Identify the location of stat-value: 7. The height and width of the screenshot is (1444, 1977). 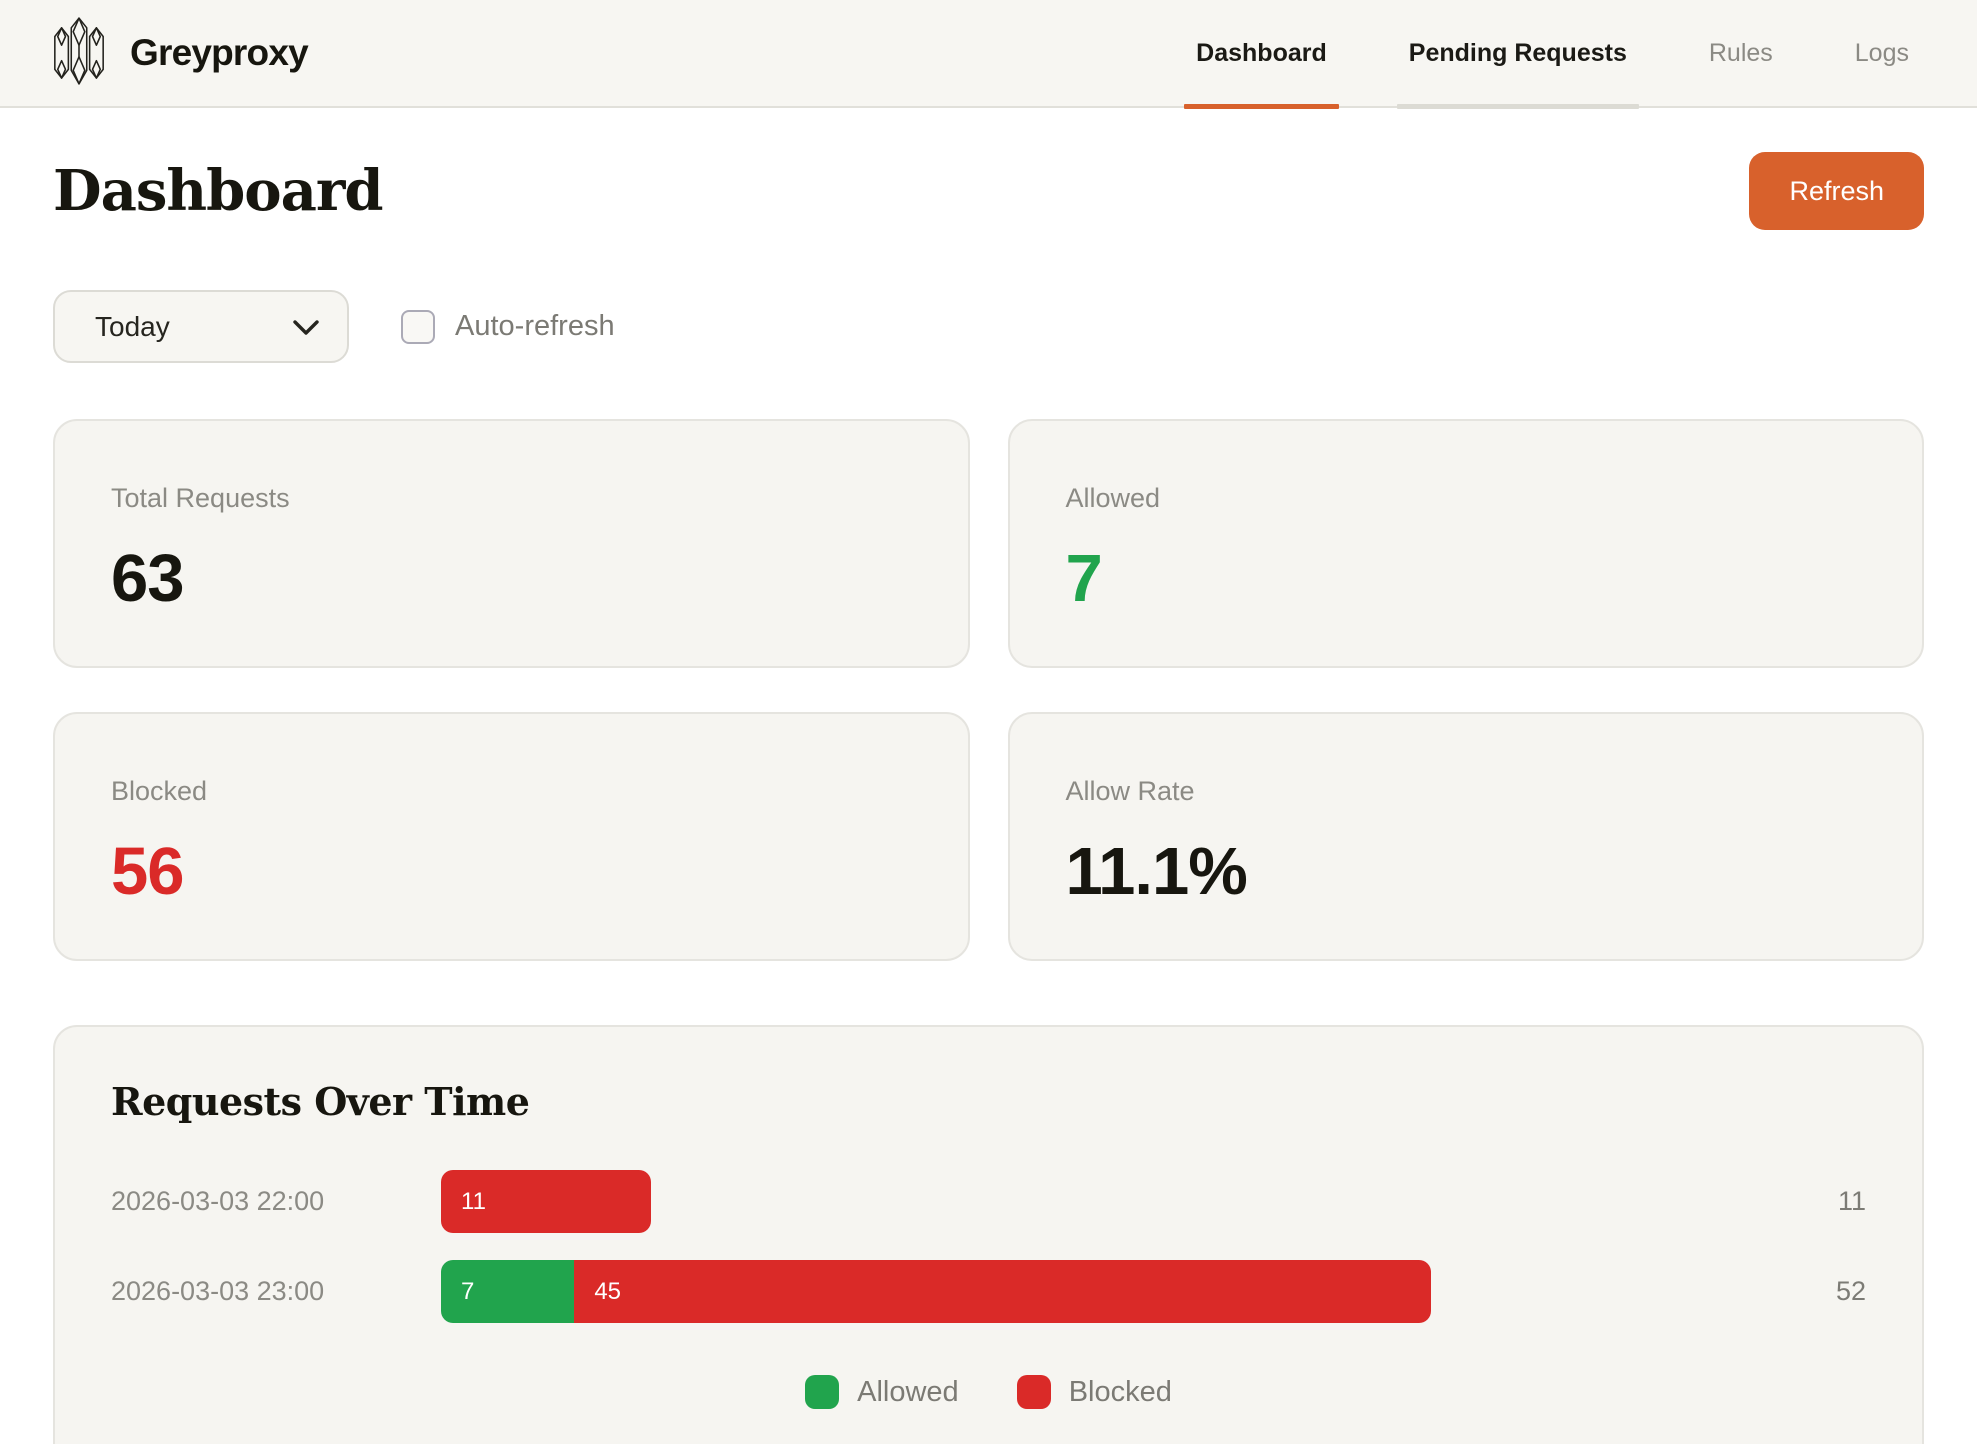
(1084, 578).